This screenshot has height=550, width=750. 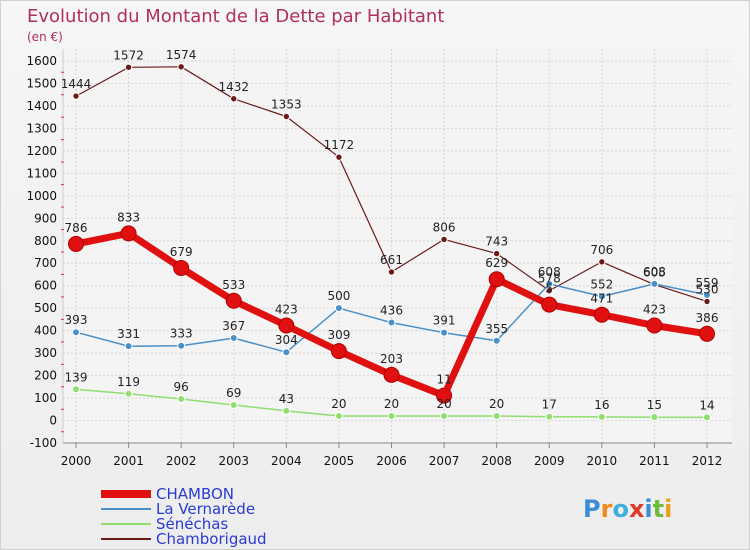 I want to click on brand-letter: t, so click(x=658, y=509).